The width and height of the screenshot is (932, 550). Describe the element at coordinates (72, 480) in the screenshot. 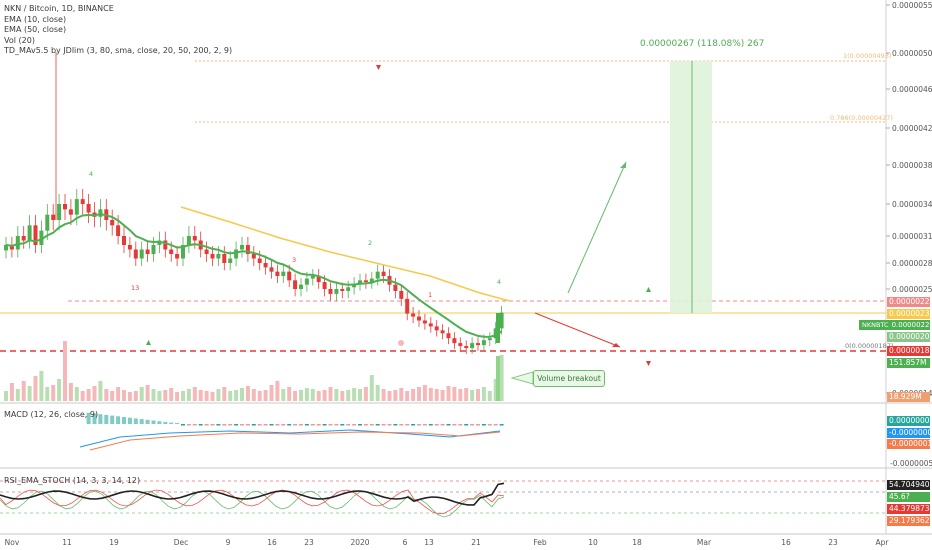

I see `rsi-label: RSI_EMA_STOCH (14, 3, 3, 14, 12)` at that location.